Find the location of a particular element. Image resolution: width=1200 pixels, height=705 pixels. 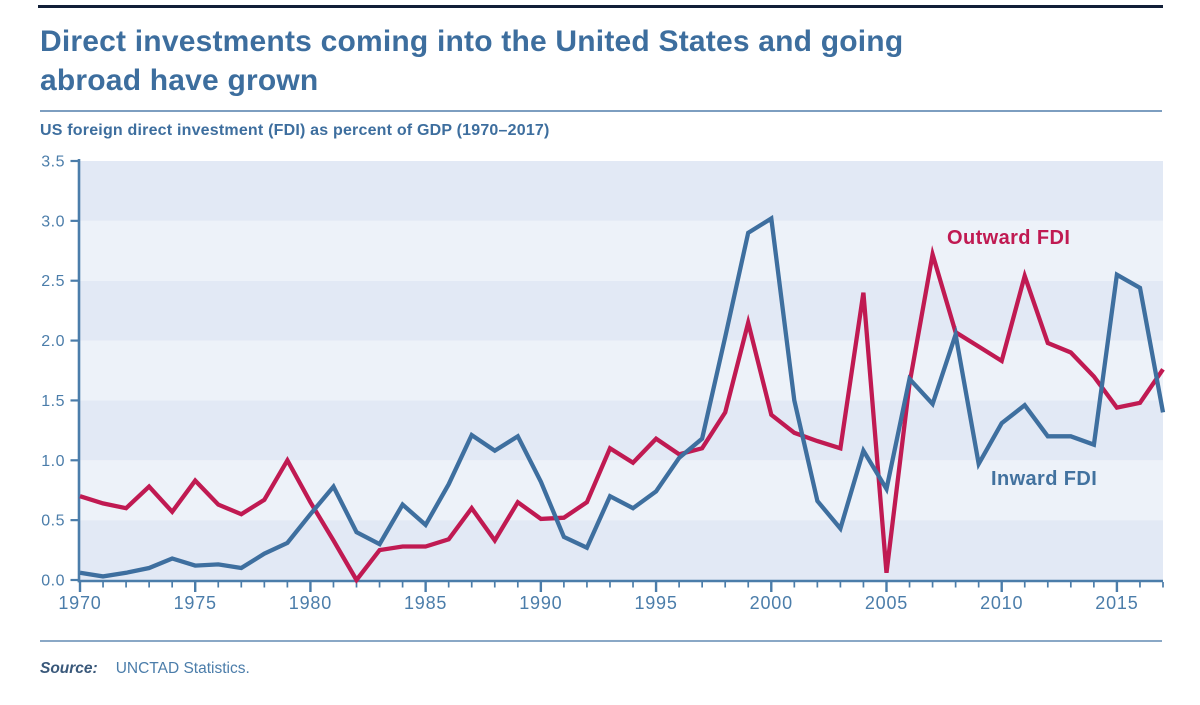

y-axis-label: 3.5 is located at coordinates (53, 162).